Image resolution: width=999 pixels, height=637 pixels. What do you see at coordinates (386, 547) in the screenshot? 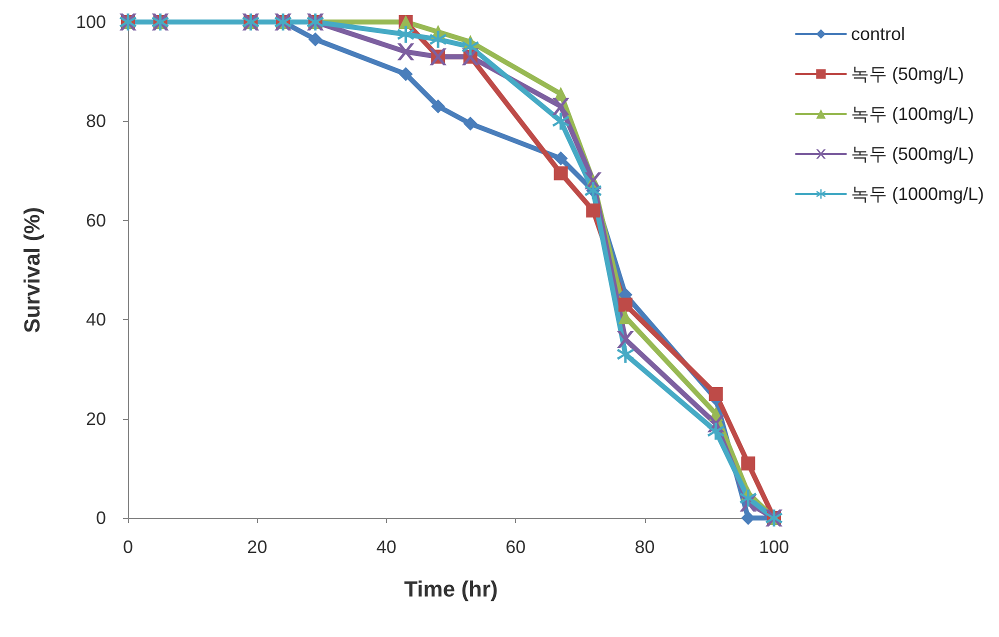
I see `x-tick-label: 40` at bounding box center [386, 547].